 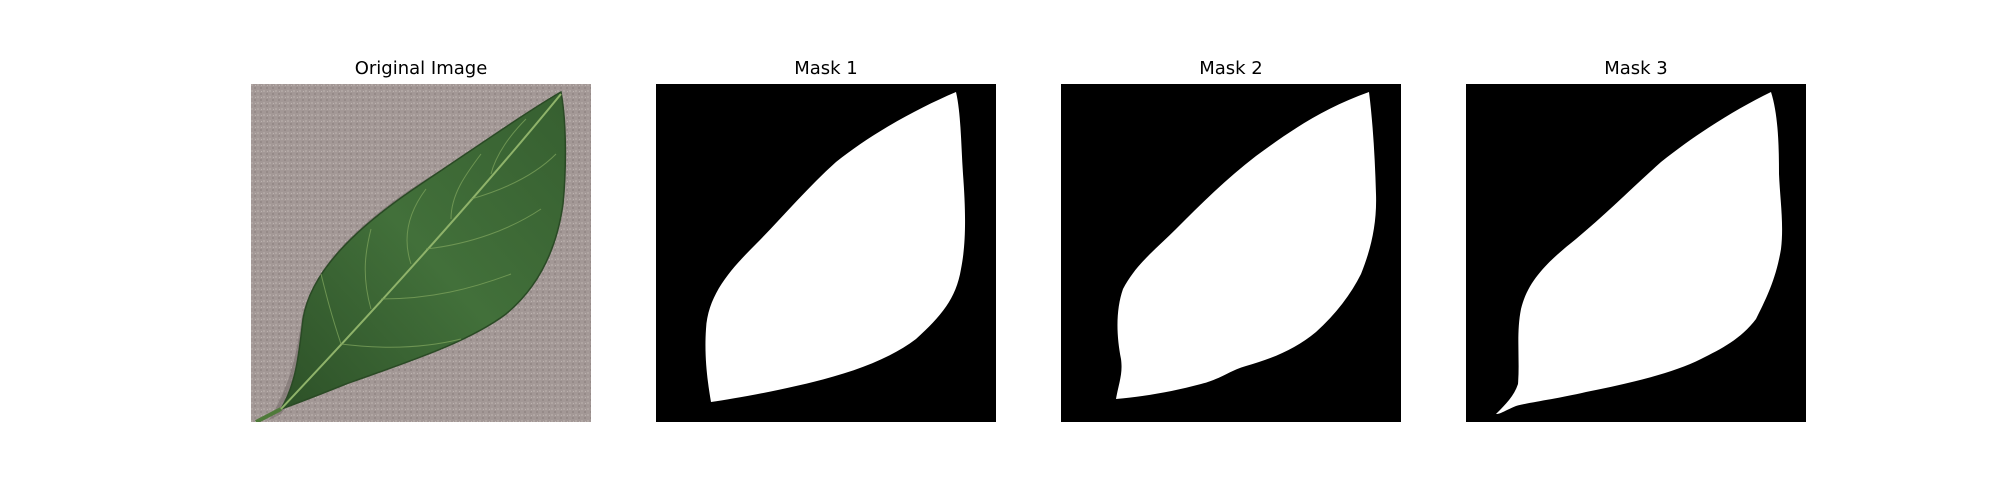 I want to click on mask-3-image, so click(x=1636, y=253).